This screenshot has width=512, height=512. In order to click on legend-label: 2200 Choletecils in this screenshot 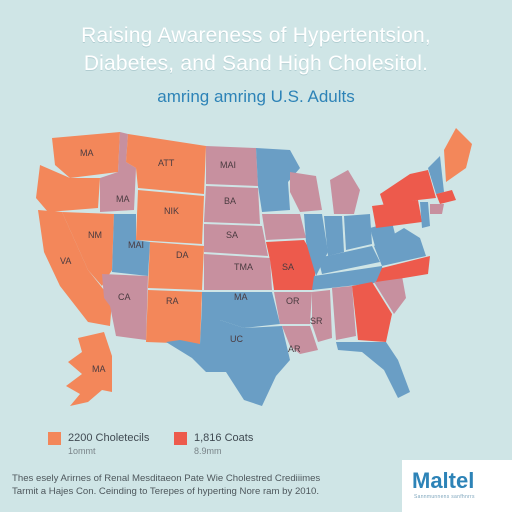, I will do `click(109, 438)`.